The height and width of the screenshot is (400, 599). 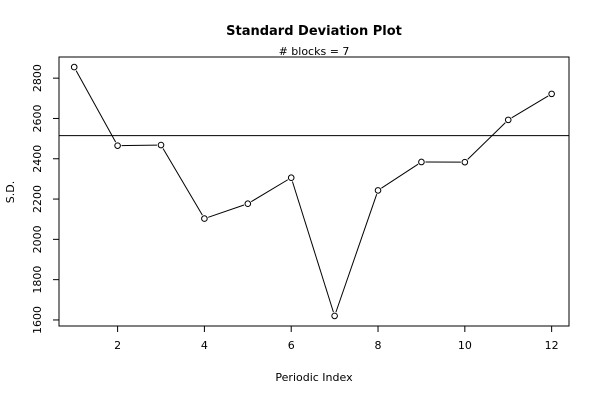 What do you see at coordinates (291, 345) in the screenshot?
I see `x-tick-label: 6` at bounding box center [291, 345].